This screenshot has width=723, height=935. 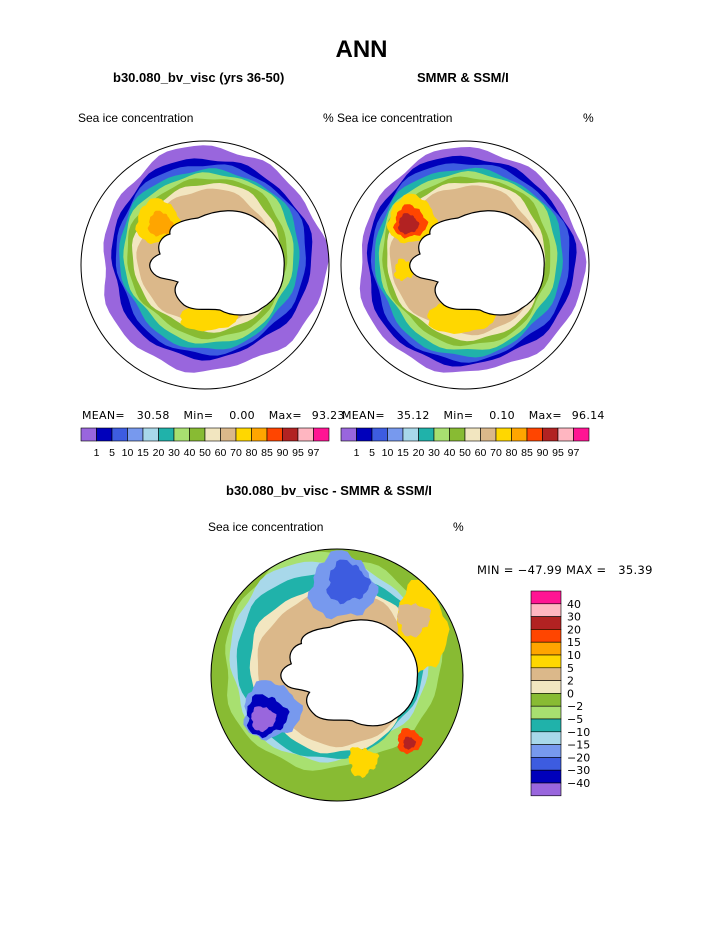 What do you see at coordinates (236, 453) in the screenshot?
I see `cbar1-label-9: 70` at bounding box center [236, 453].